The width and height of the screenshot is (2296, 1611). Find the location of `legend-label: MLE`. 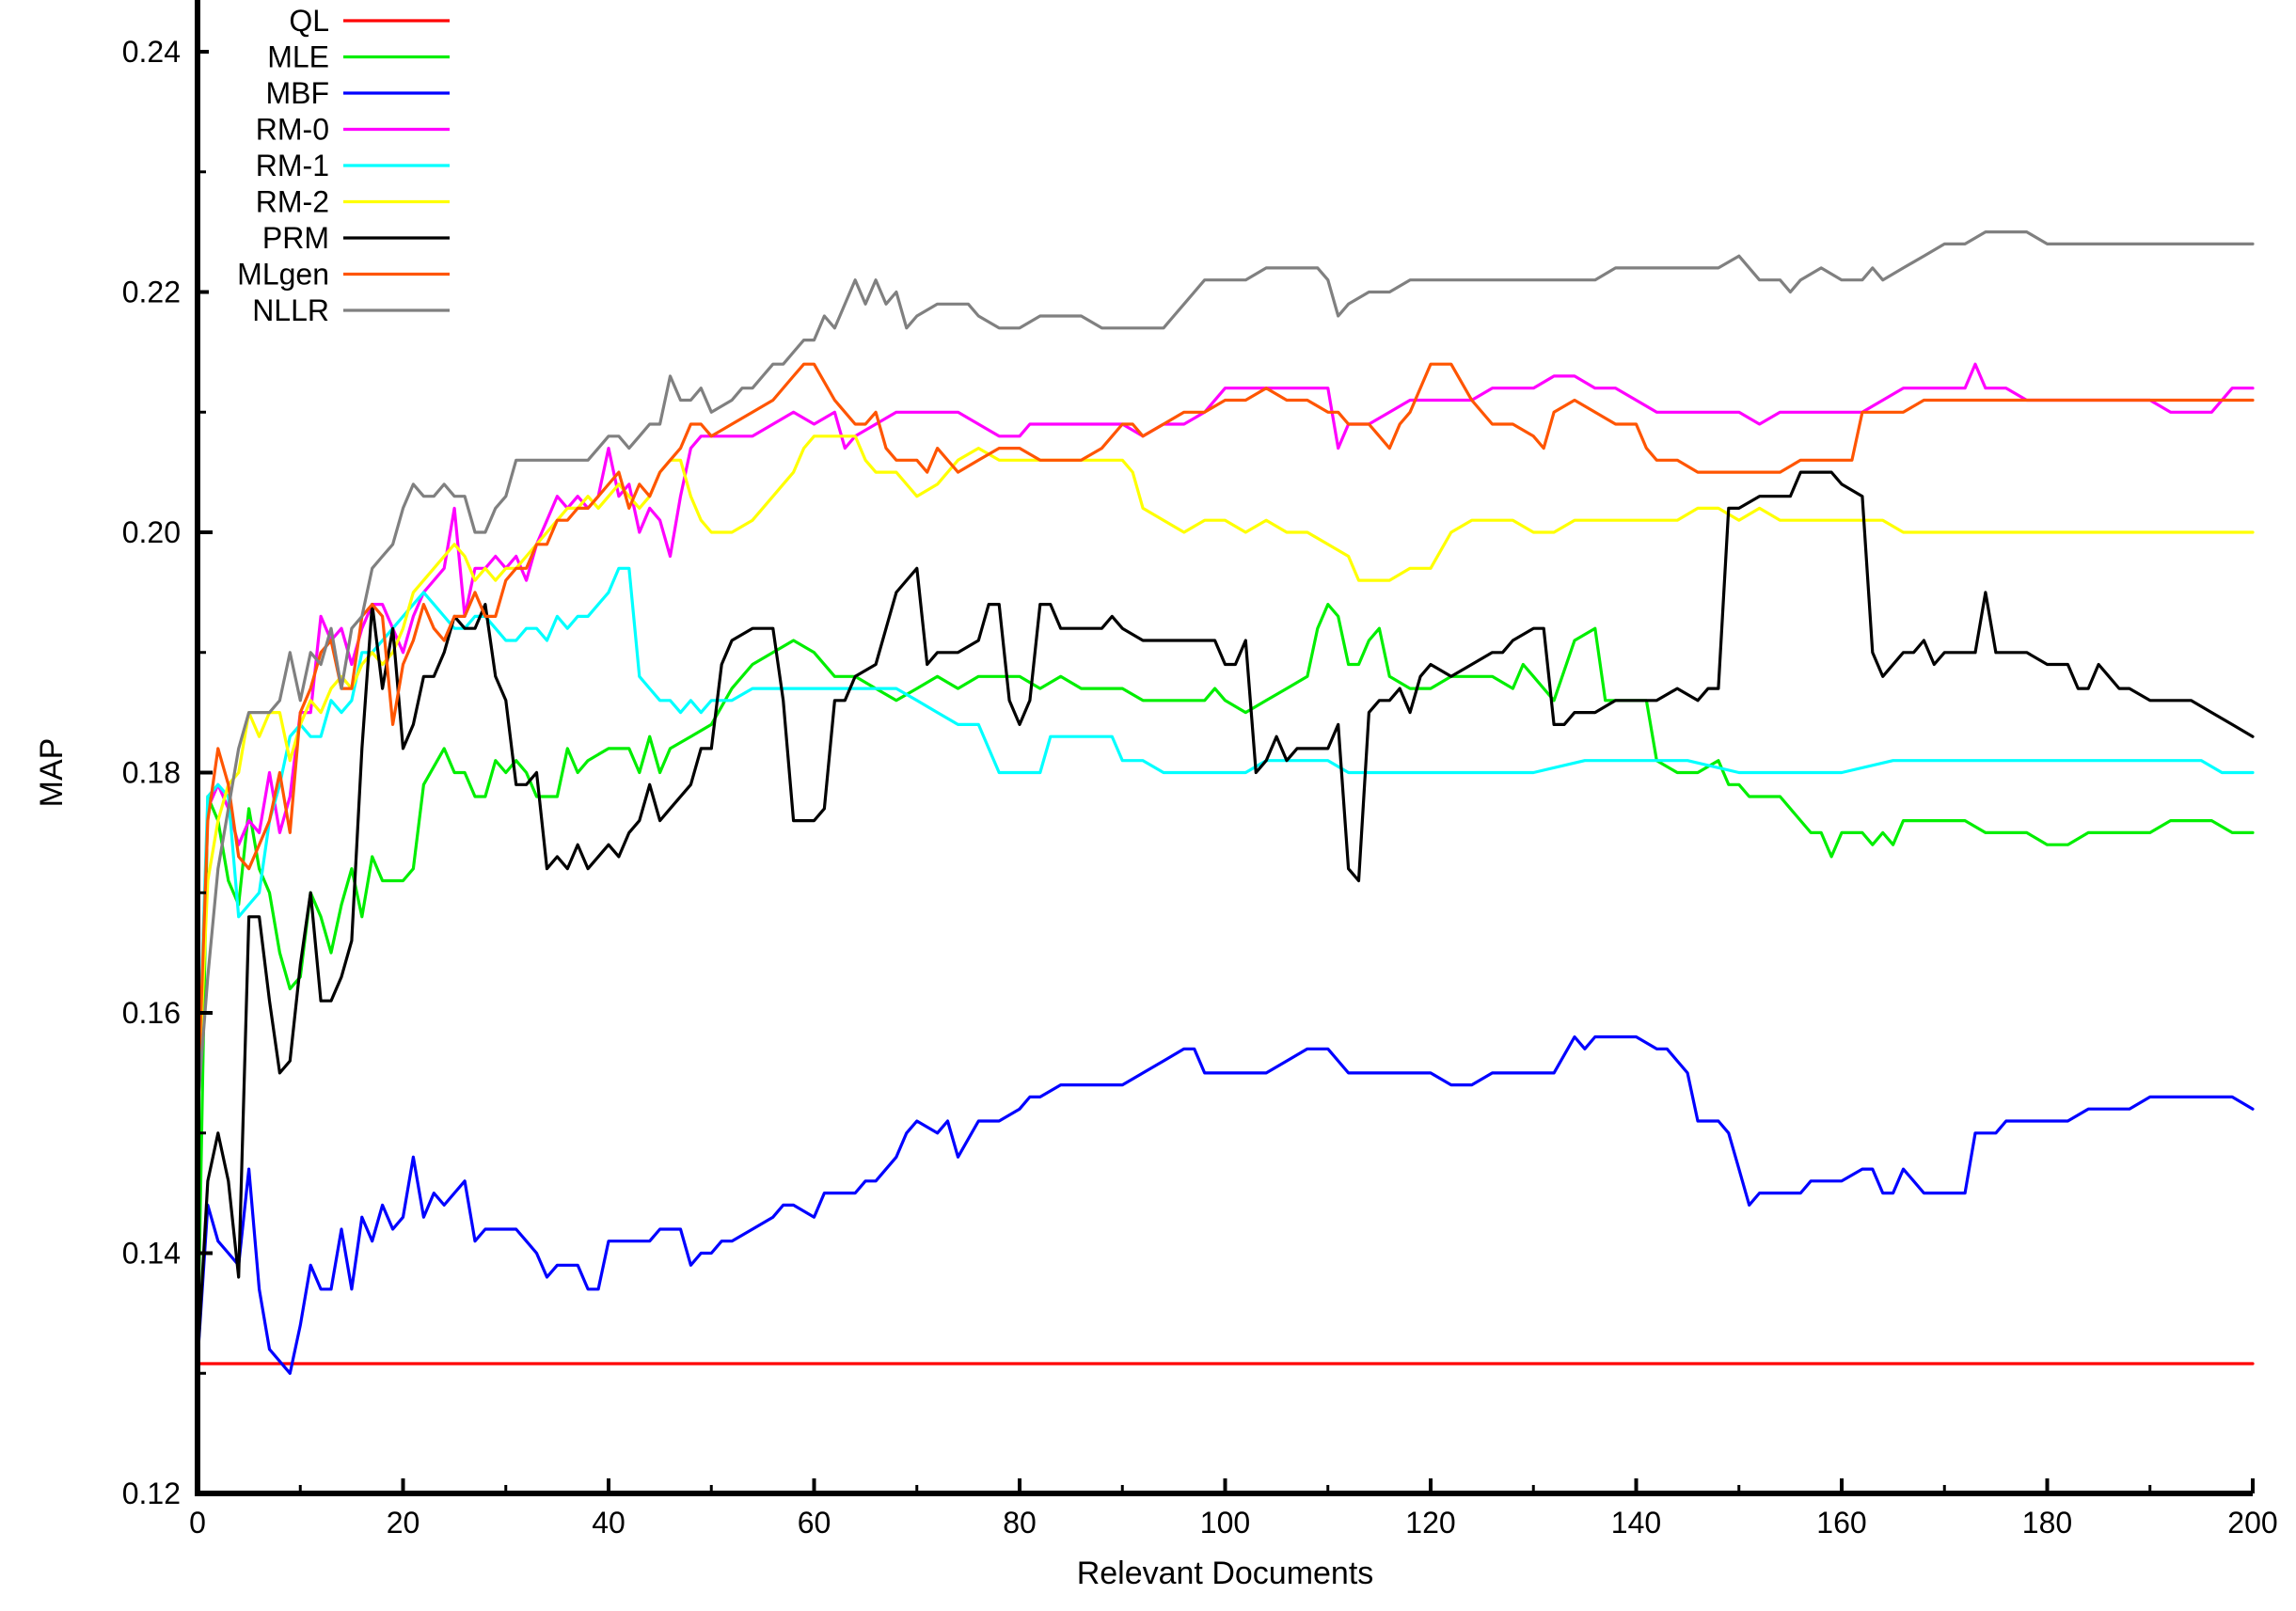

legend-label: MLE is located at coordinates (298, 57).